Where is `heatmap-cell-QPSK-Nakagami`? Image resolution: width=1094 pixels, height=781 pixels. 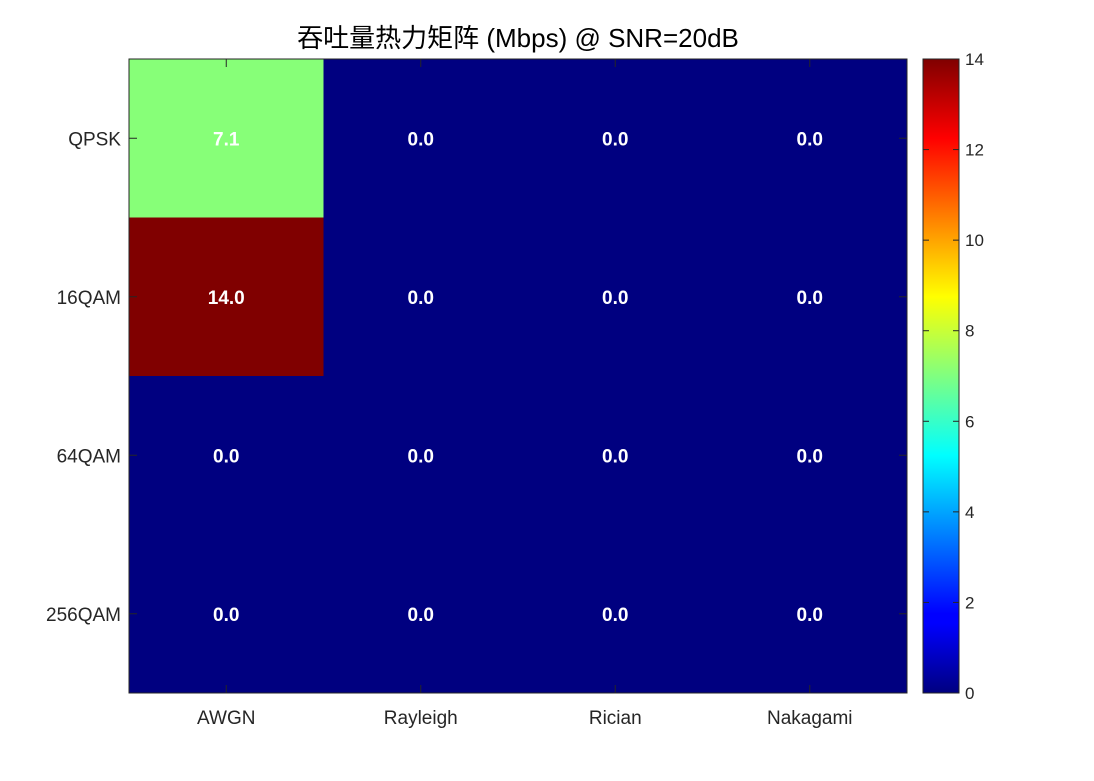 heatmap-cell-QPSK-Nakagami is located at coordinates (810, 138).